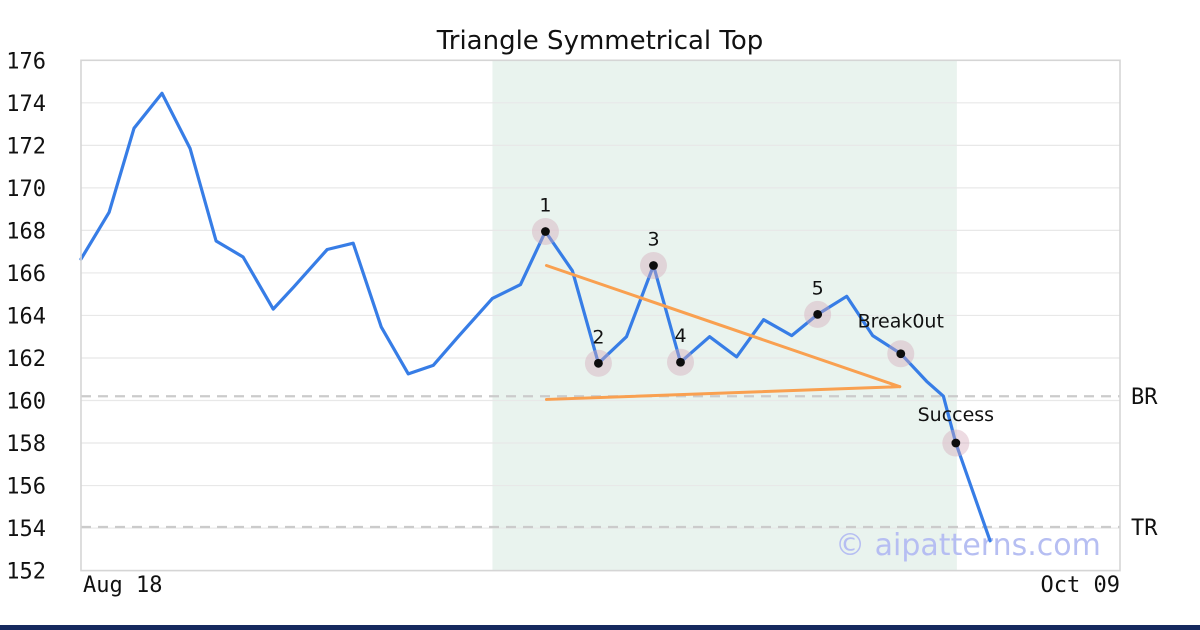 This screenshot has width=1200, height=630. Describe the element at coordinates (1080, 585) in the screenshot. I see `x-axis-end-label: Oct 09` at that location.